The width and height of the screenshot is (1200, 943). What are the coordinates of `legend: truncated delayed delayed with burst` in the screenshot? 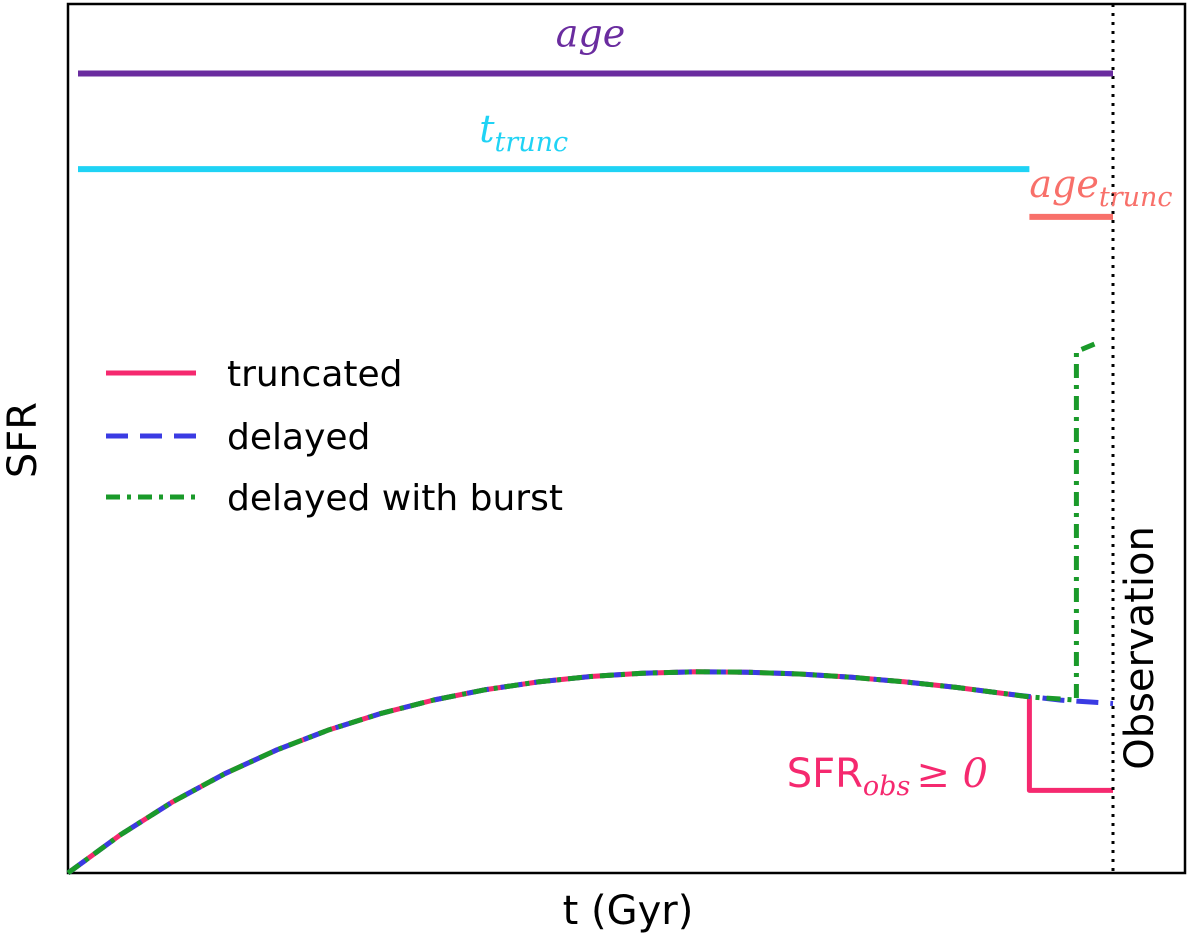 It's located at (334, 436).